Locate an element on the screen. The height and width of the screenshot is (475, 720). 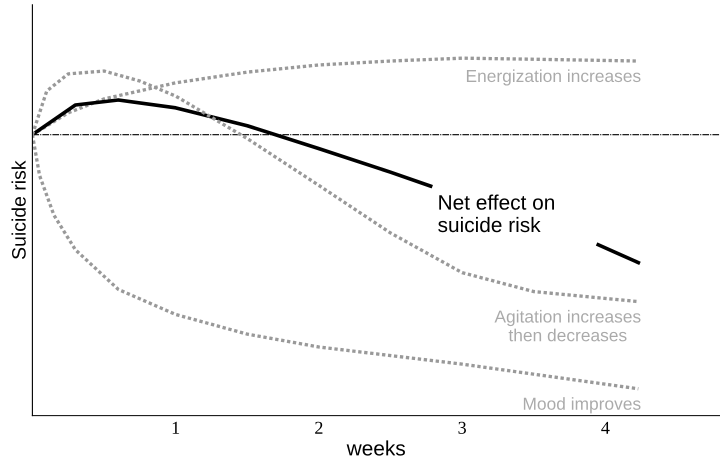
x-tick-label: 4 is located at coordinates (605, 428).